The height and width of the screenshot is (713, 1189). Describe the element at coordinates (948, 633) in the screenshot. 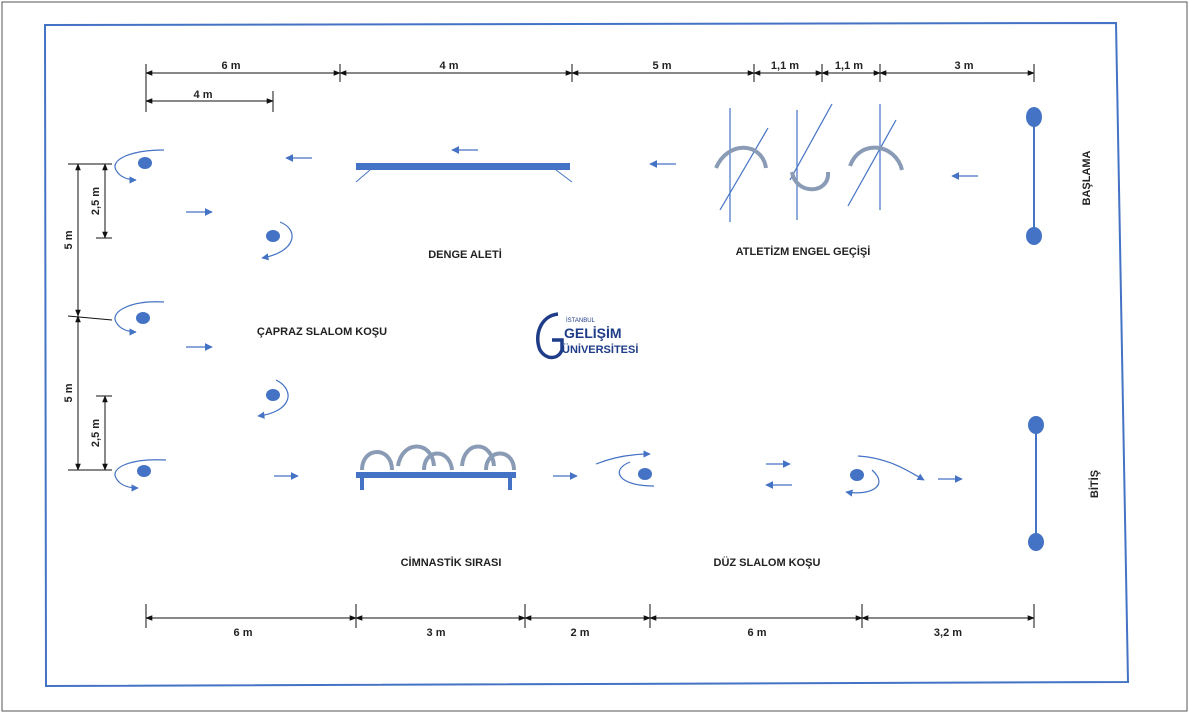

I see `dim-bottom-5: 3,2 m` at that location.